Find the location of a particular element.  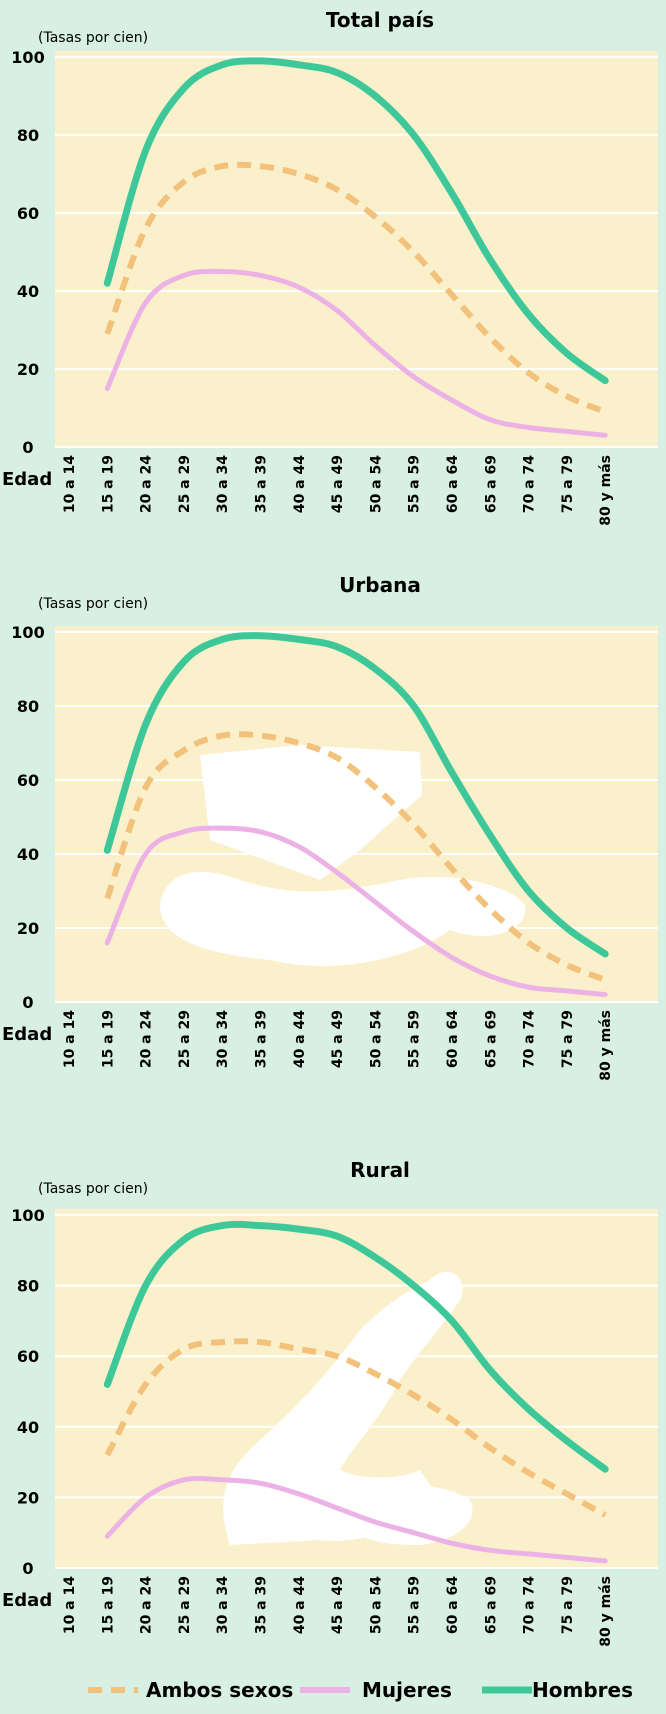

chart-title: Urbana is located at coordinates (380, 585).